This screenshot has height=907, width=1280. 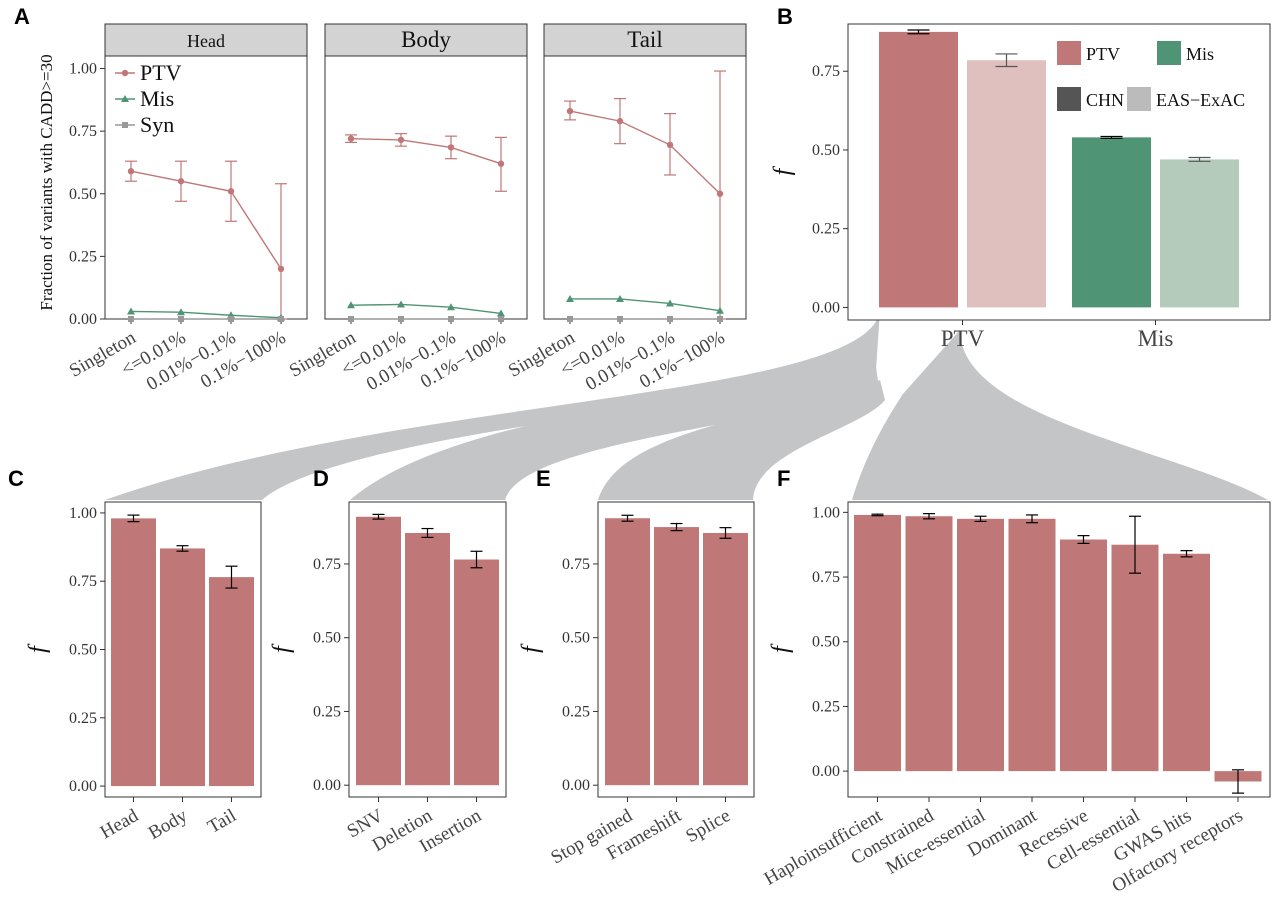 What do you see at coordinates (83, 194) in the screenshot?
I see `y-tick-label-a: 0.50` at bounding box center [83, 194].